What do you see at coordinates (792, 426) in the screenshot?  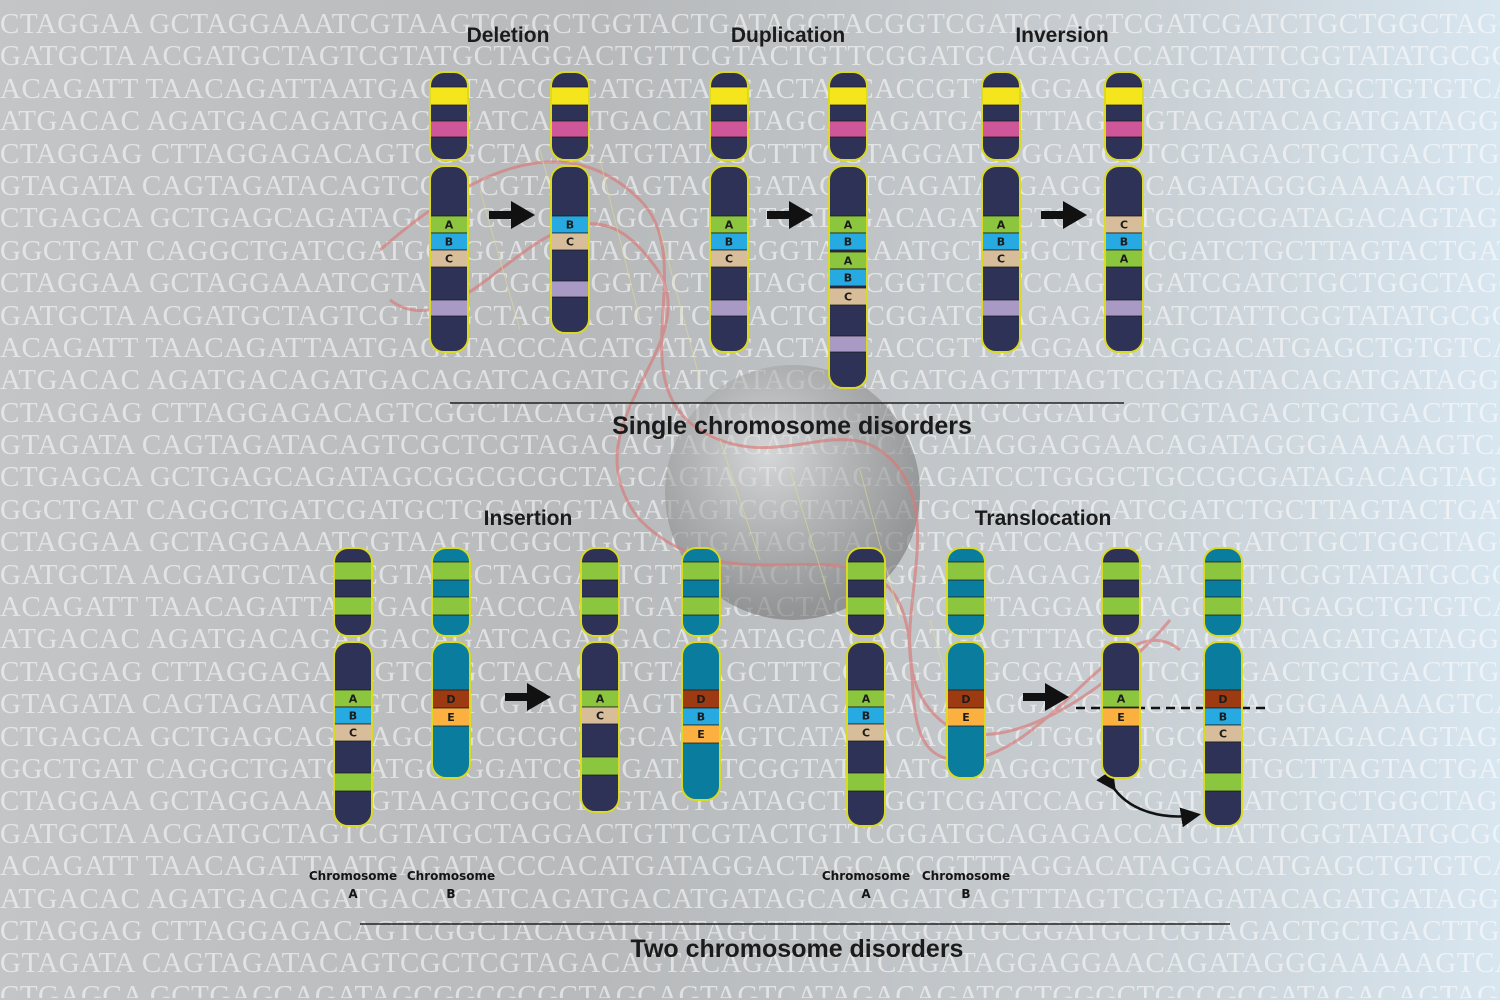 I see `single-section-title: Single chromosome disorders` at bounding box center [792, 426].